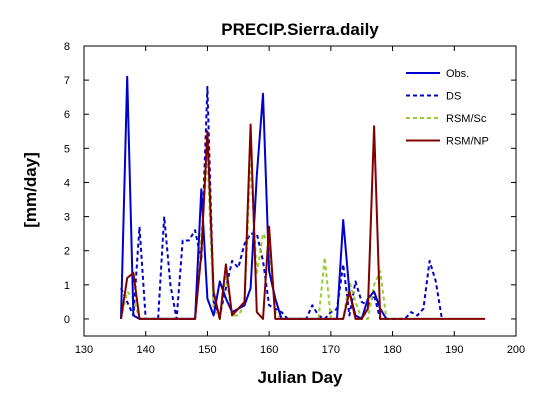 This screenshot has width=547, height=407. I want to click on y-tick-label: 6, so click(67, 115).